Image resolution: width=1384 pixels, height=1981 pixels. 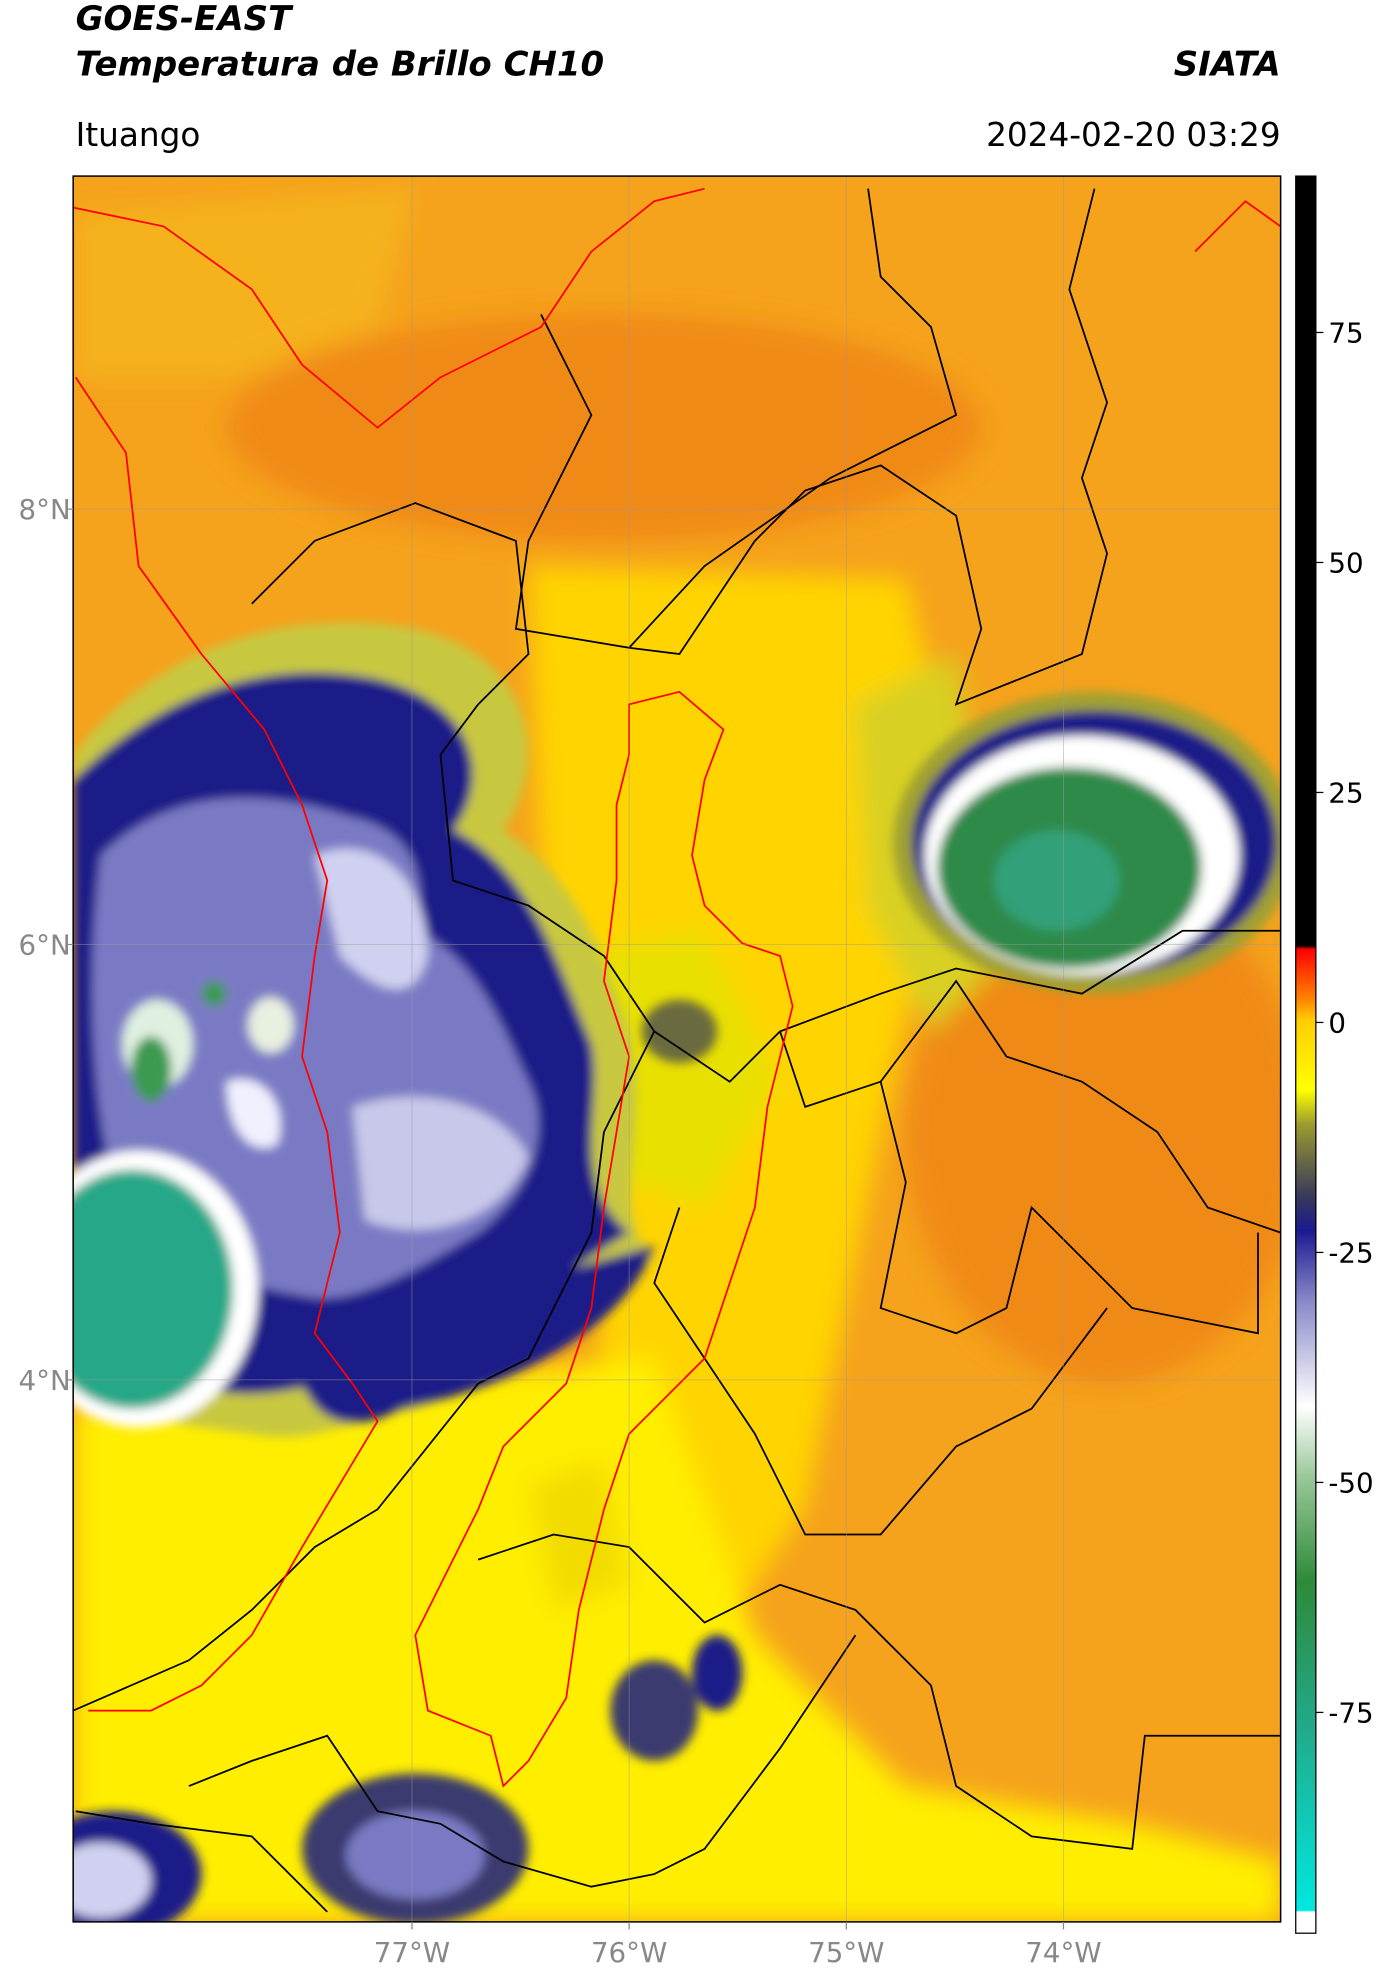 I want to click on subtitle: Temperatura de Brillo CH10, so click(x=340, y=64).